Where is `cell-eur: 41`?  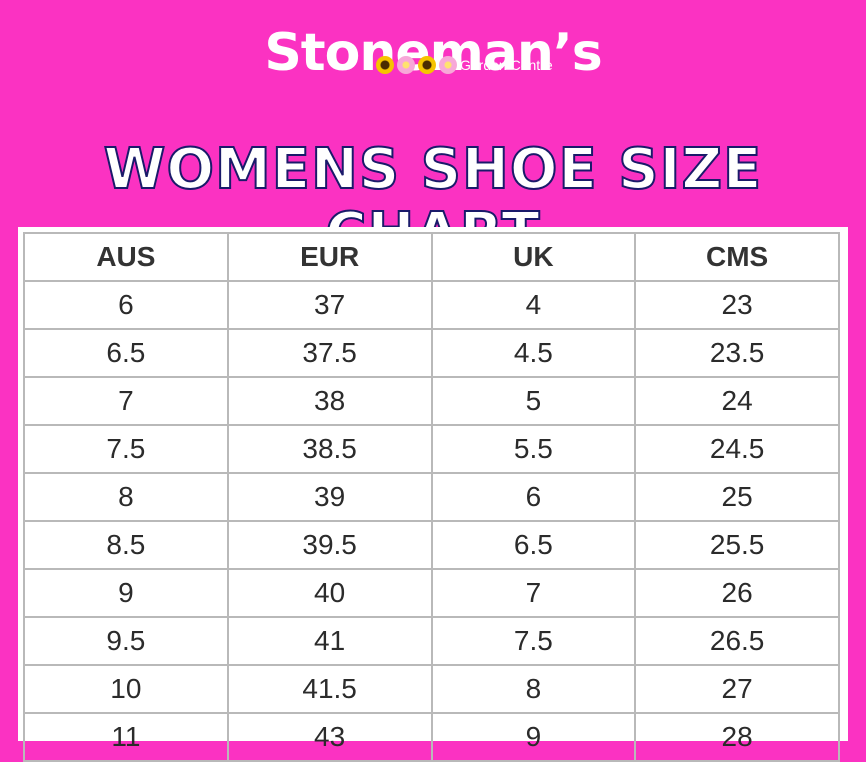
cell-eur: 41 is located at coordinates (329, 641).